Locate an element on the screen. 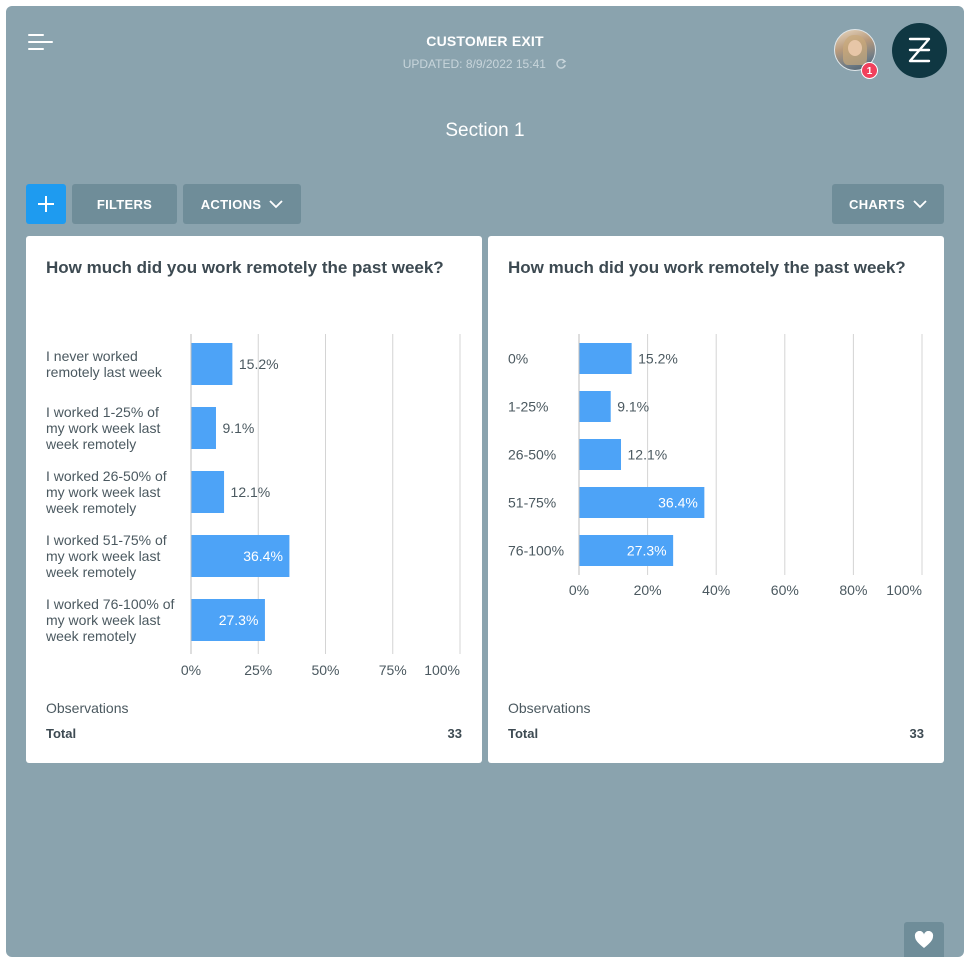 This screenshot has width=970, height=963. x-tick-label: 25% is located at coordinates (258, 670).